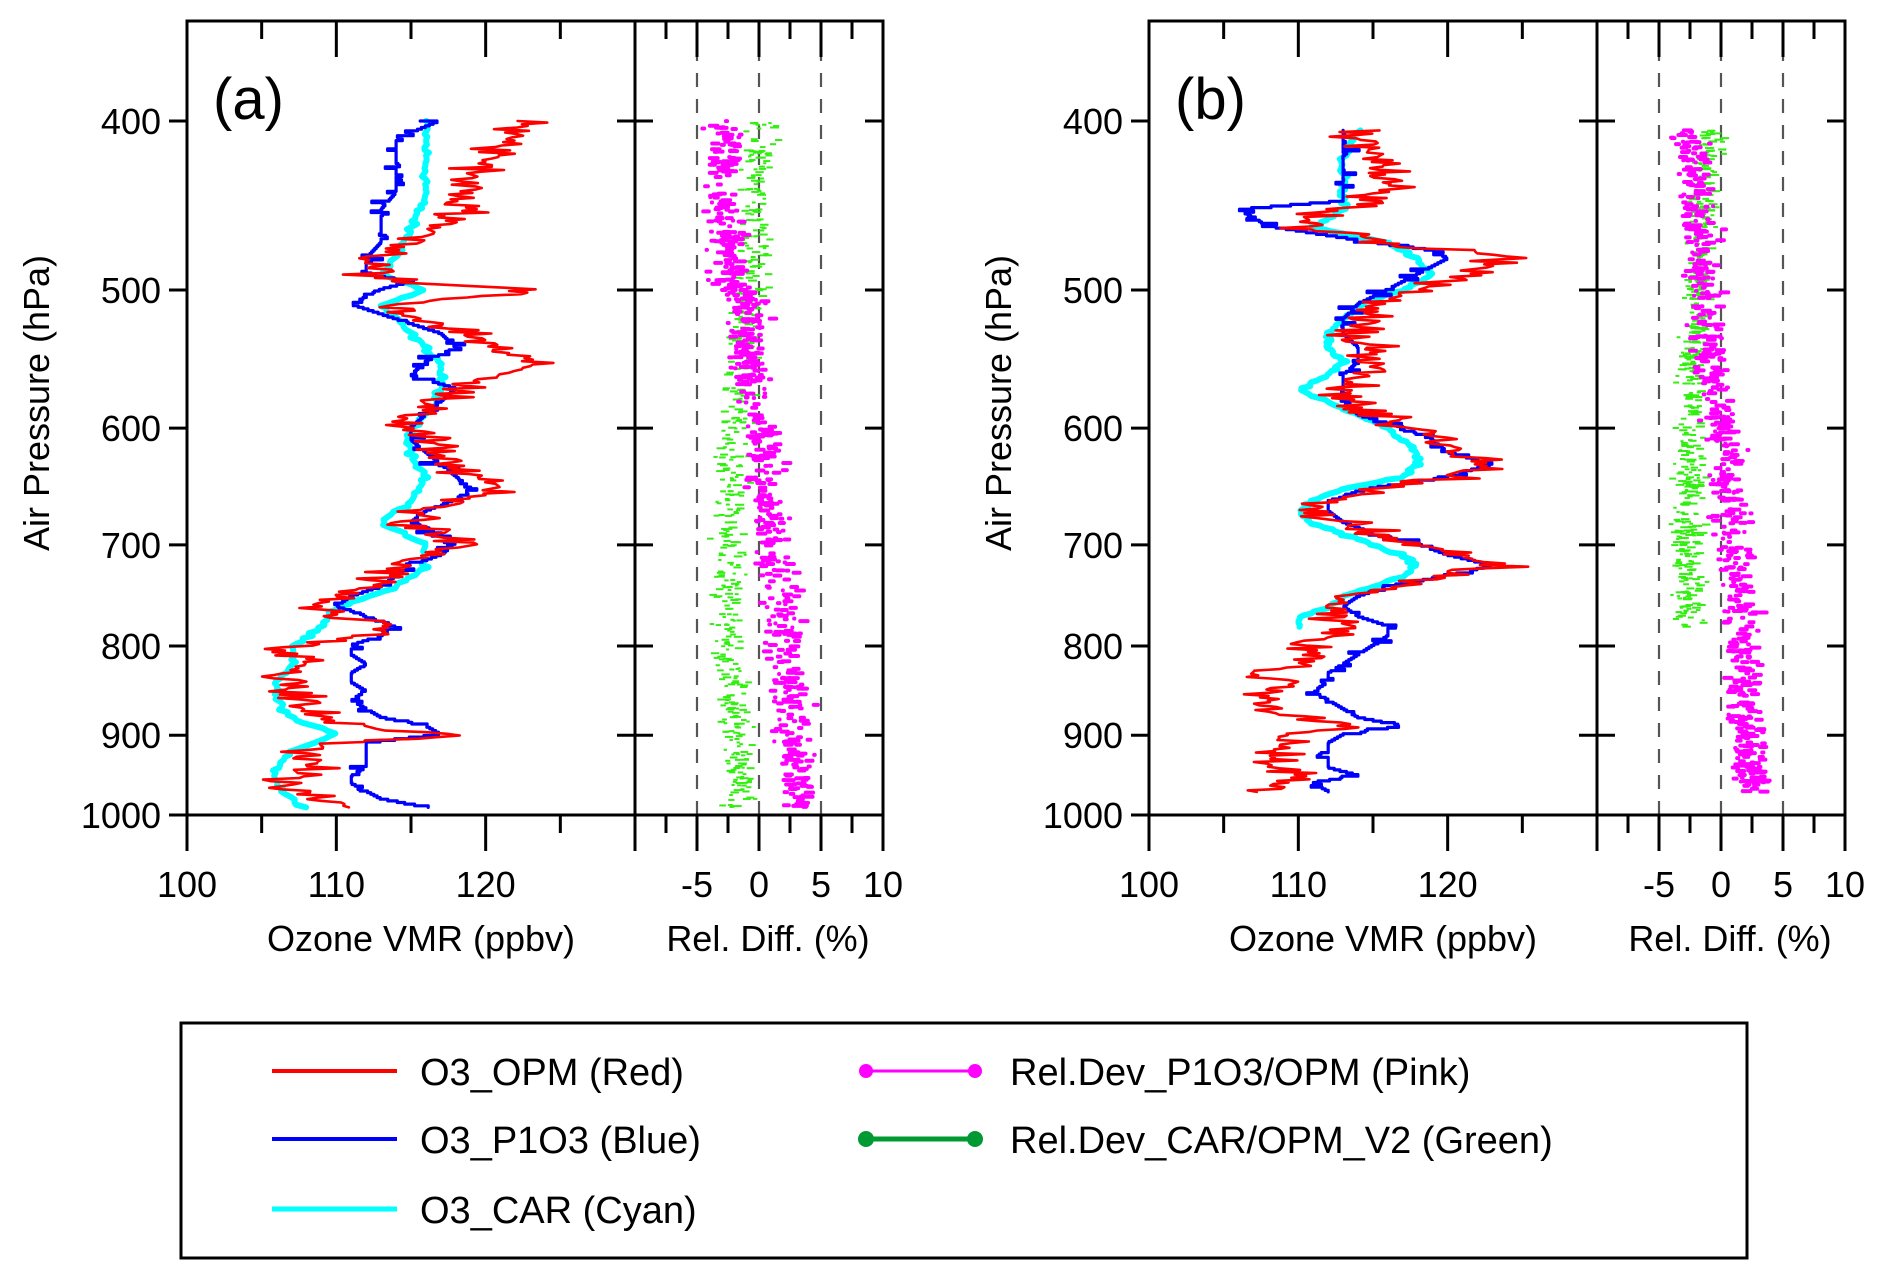 This screenshot has width=1892, height=1279. What do you see at coordinates (1210, 99) in the screenshot?
I see `panel-label-b: (b)` at bounding box center [1210, 99].